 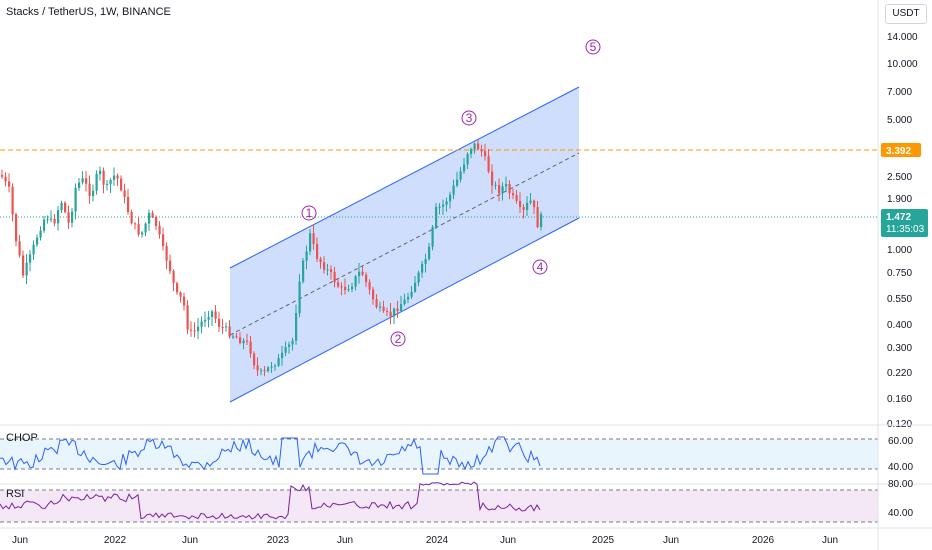 I want to click on price-tick-label: 0.550, so click(x=899, y=299).